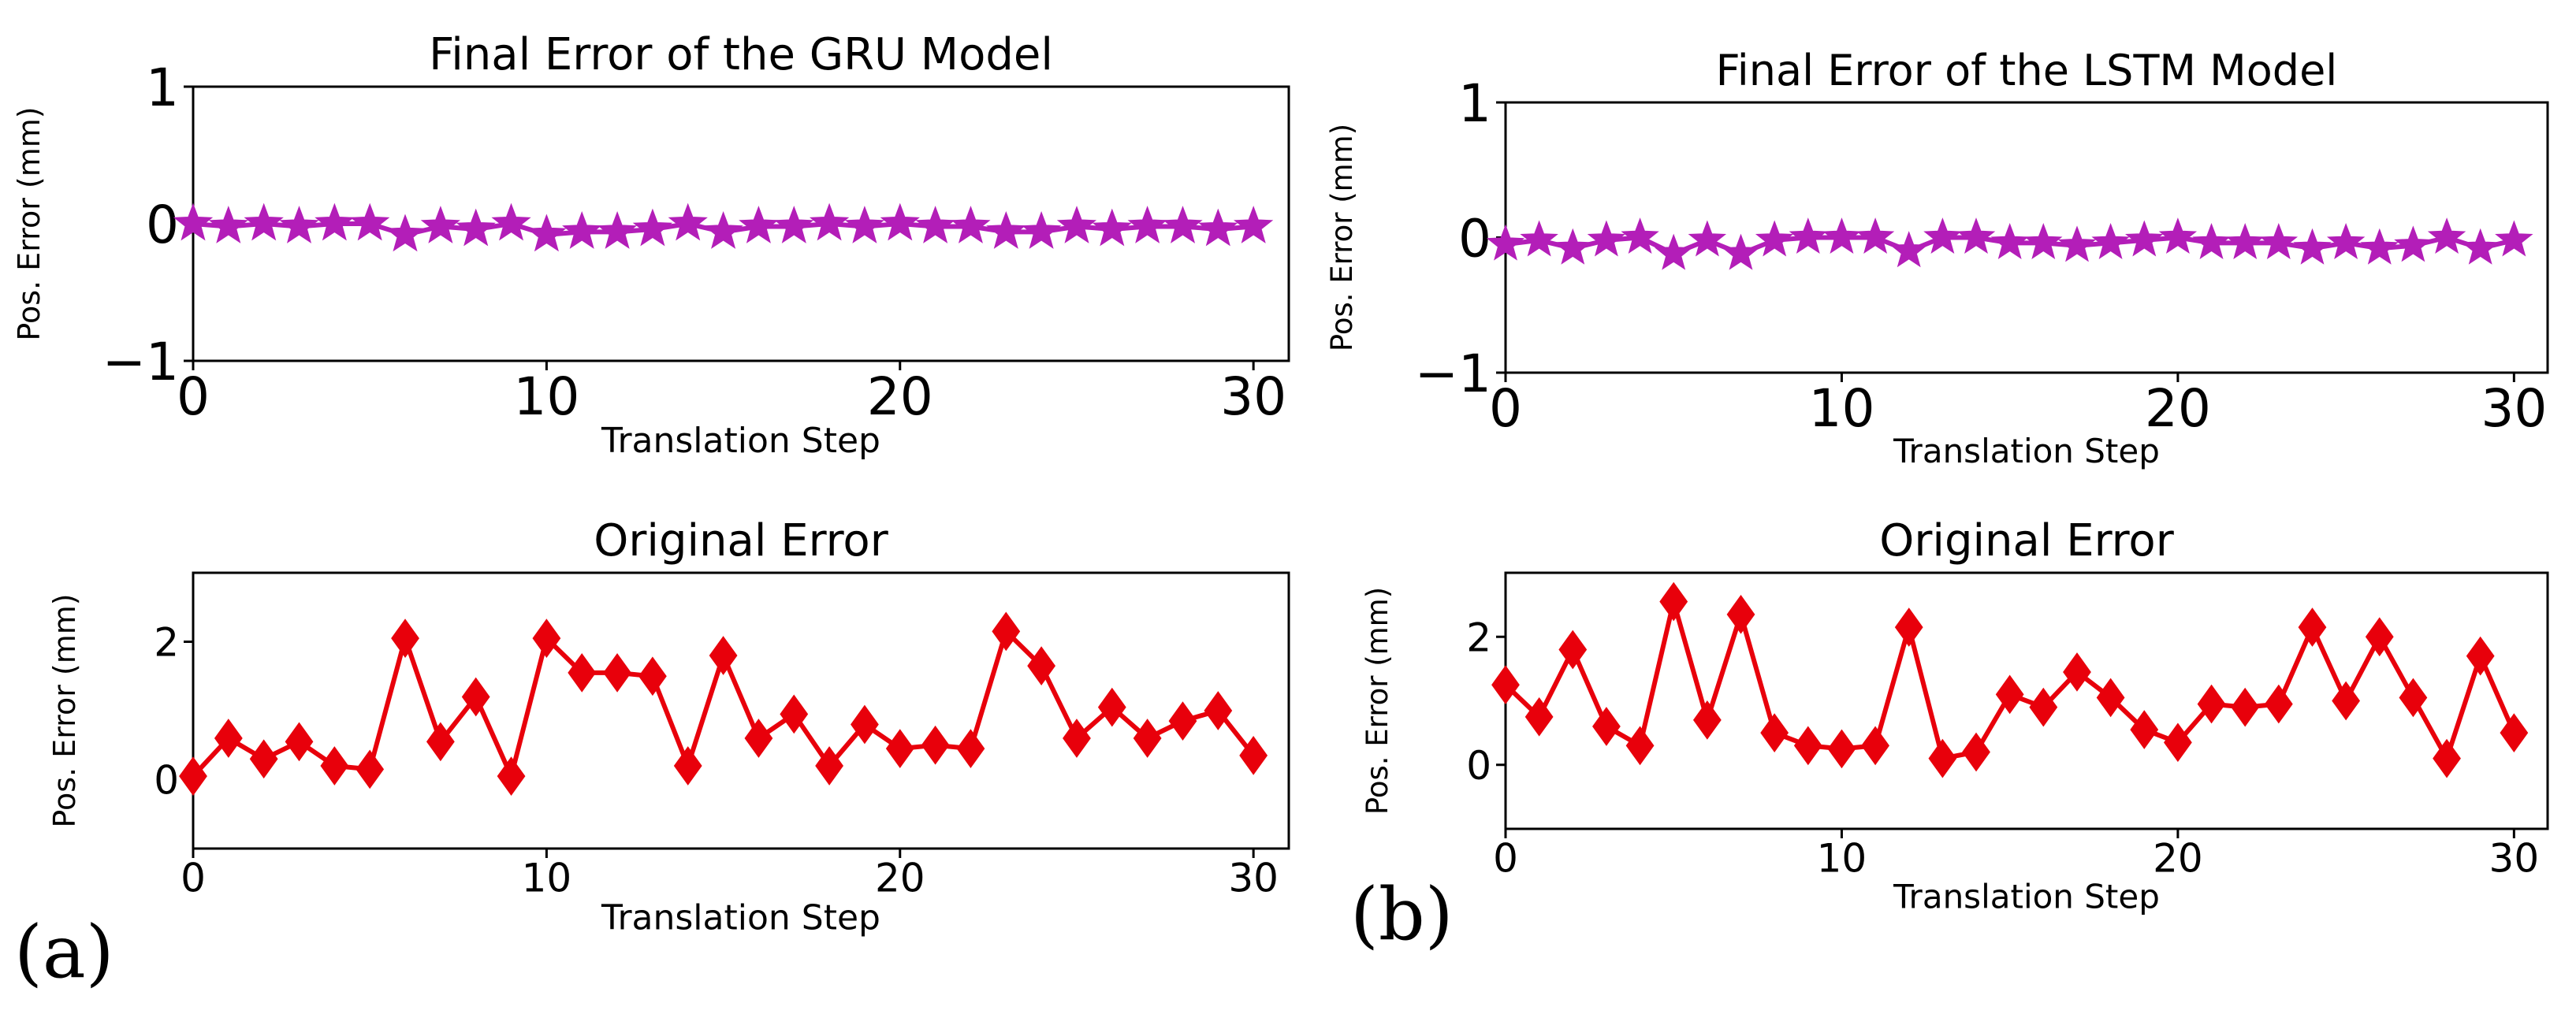 This screenshot has height=1014, width=2576. I want to click on y-tick-label: 1, so click(1474, 103).